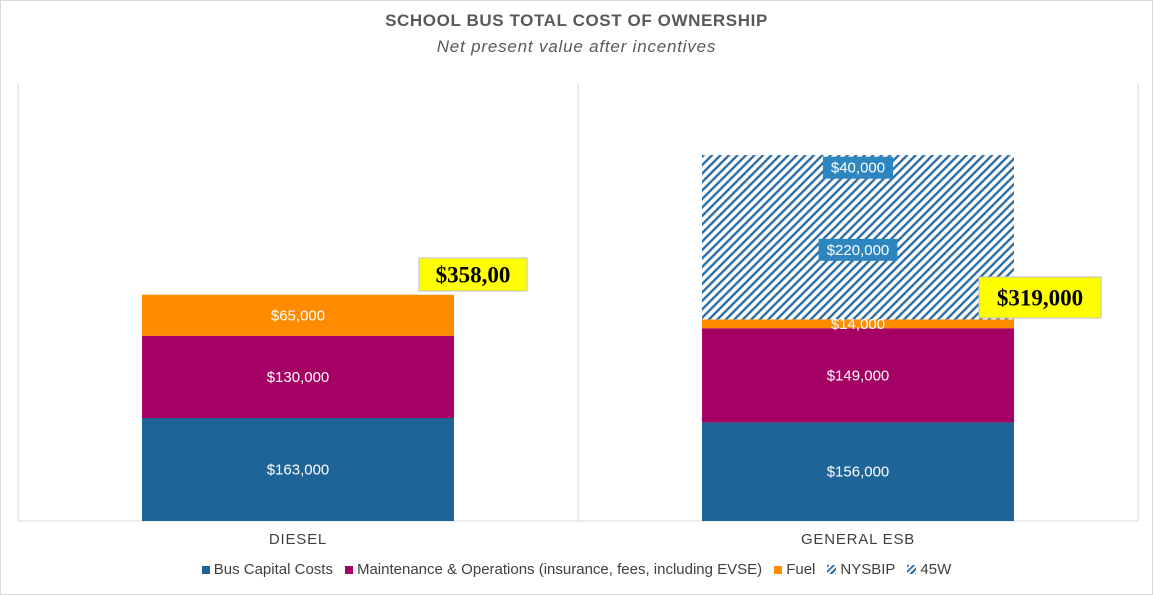 The image size is (1153, 595). What do you see at coordinates (576, 20) in the screenshot?
I see `chart-title: SCHOOL BUS TOTAL COST OF OWNERSHIP` at bounding box center [576, 20].